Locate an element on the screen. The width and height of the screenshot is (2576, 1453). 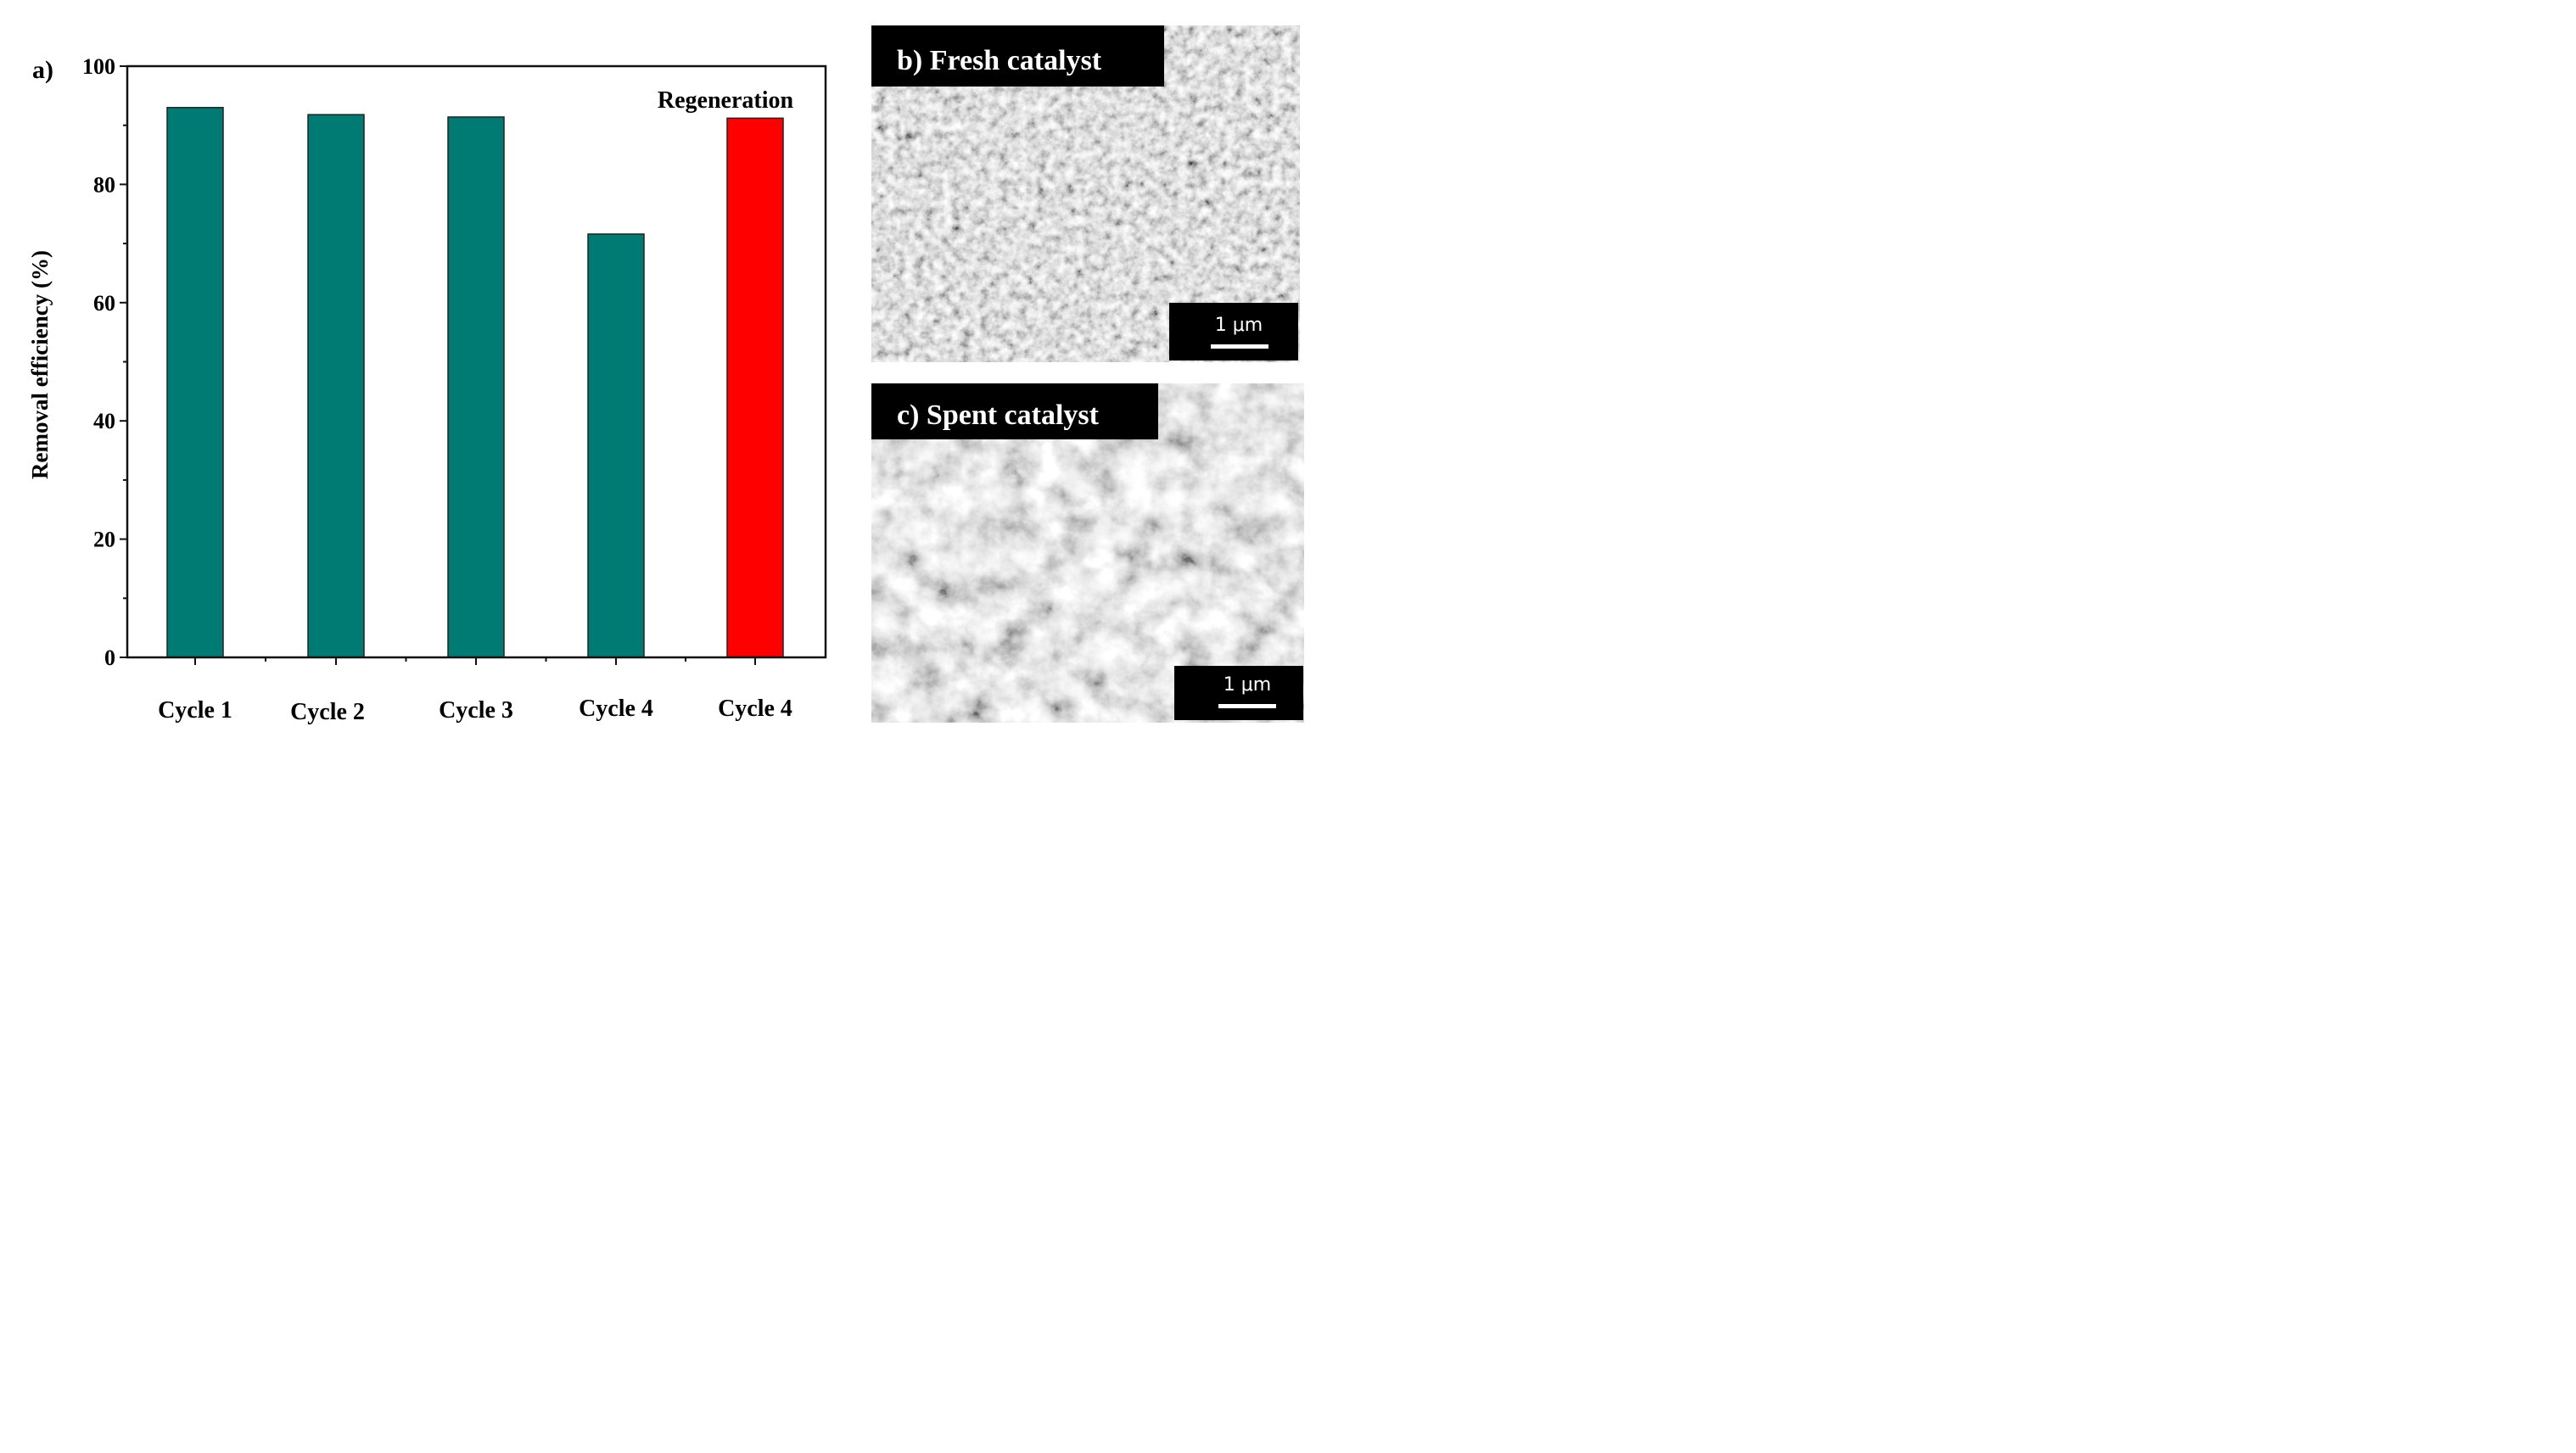
panel-label-spent: c) Spent catalyst is located at coordinates (999, 415).